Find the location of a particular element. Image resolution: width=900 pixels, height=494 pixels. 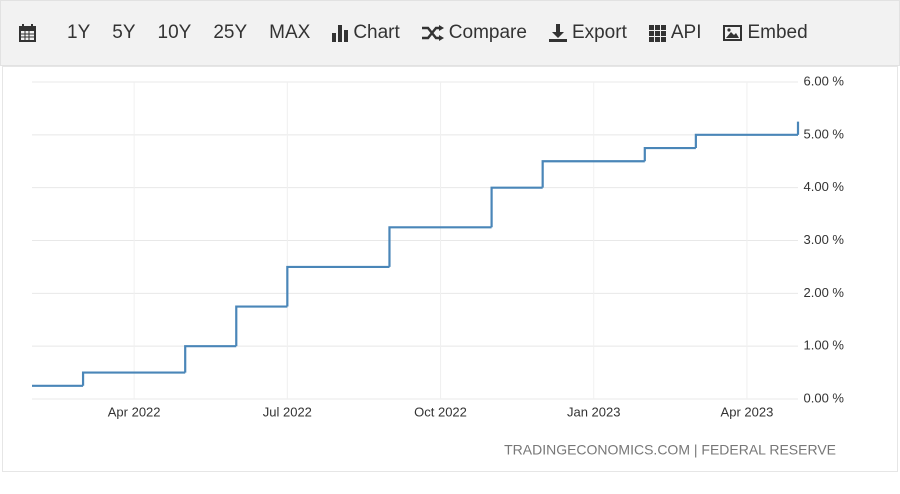

range-button: 10Y is located at coordinates (174, 32).